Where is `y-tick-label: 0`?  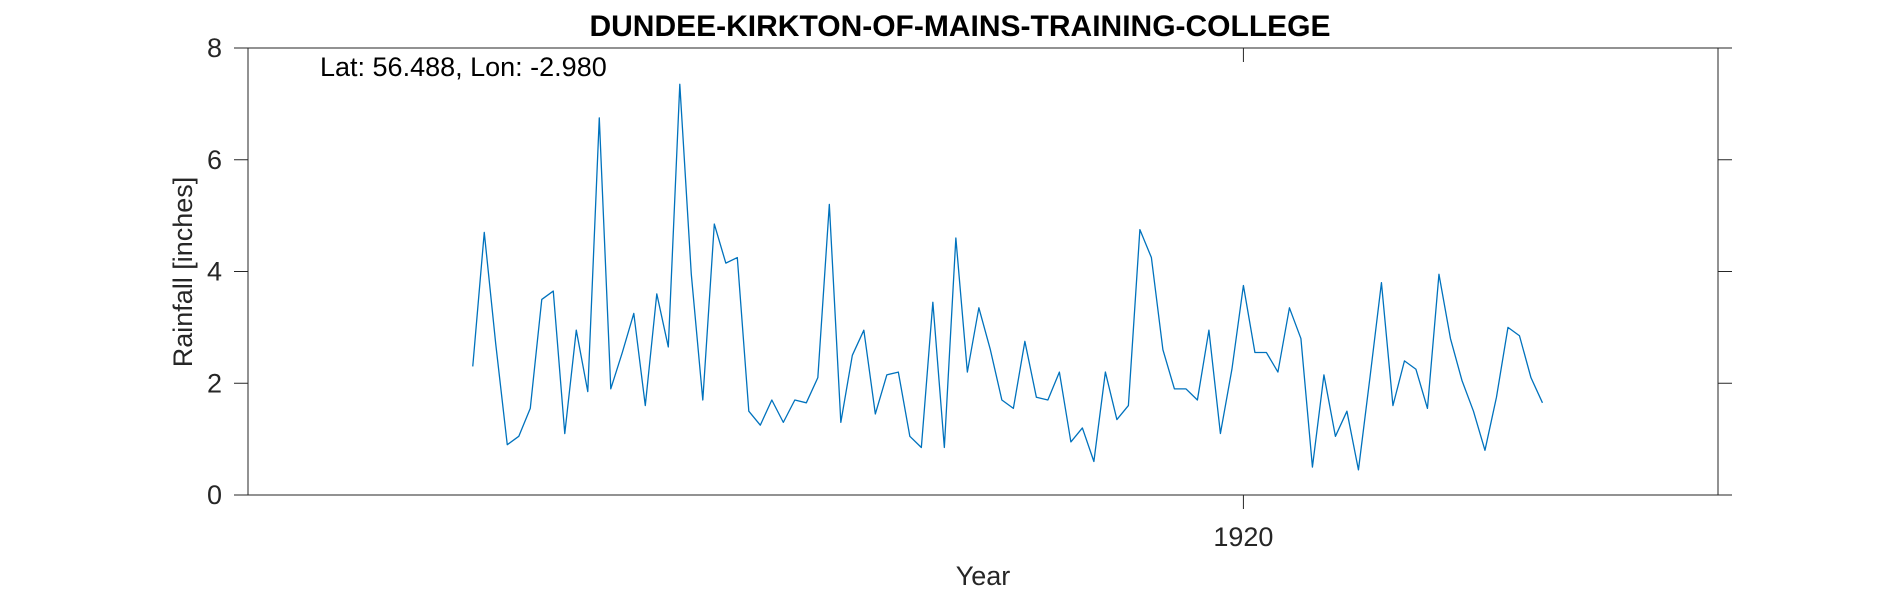 y-tick-label: 0 is located at coordinates (214, 495).